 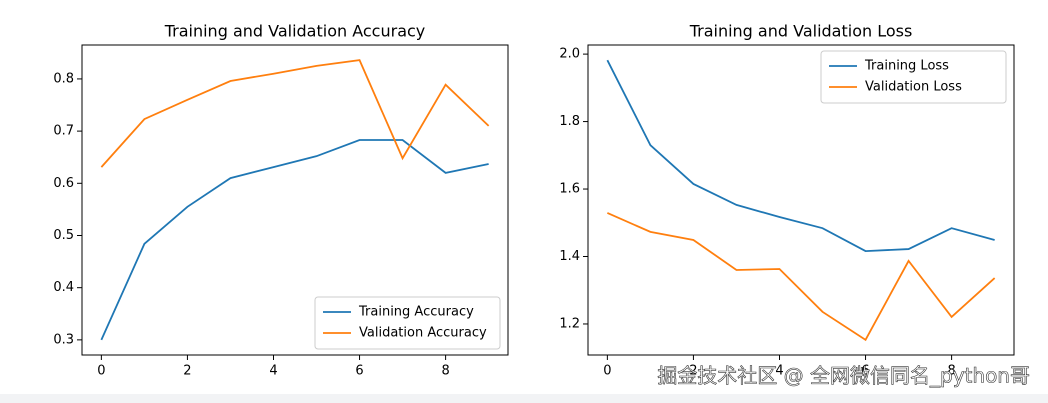 I want to click on y-tick-label: 1.8, so click(x=569, y=121).